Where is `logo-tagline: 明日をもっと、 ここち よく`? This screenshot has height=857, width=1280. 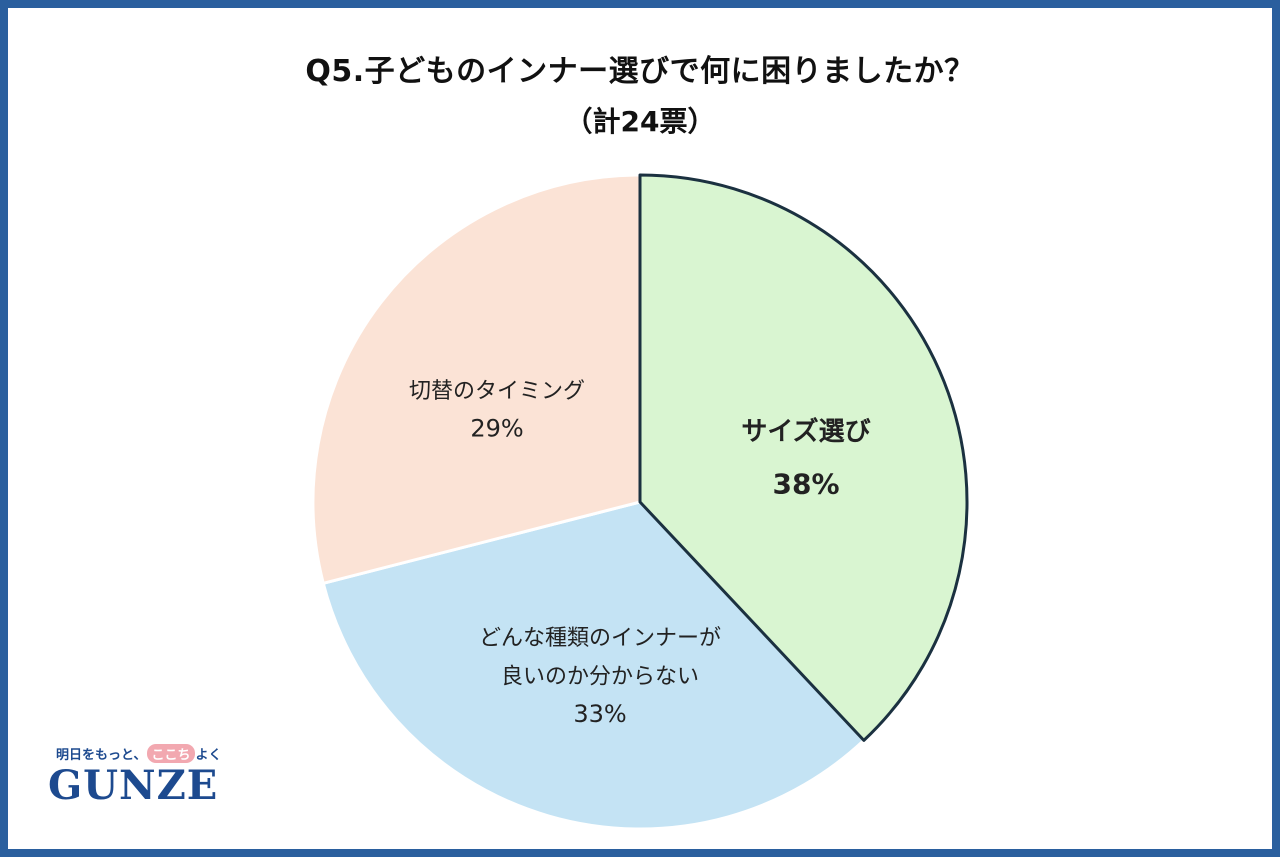 logo-tagline: 明日をもっと、 ここち よく is located at coordinates (139, 753).